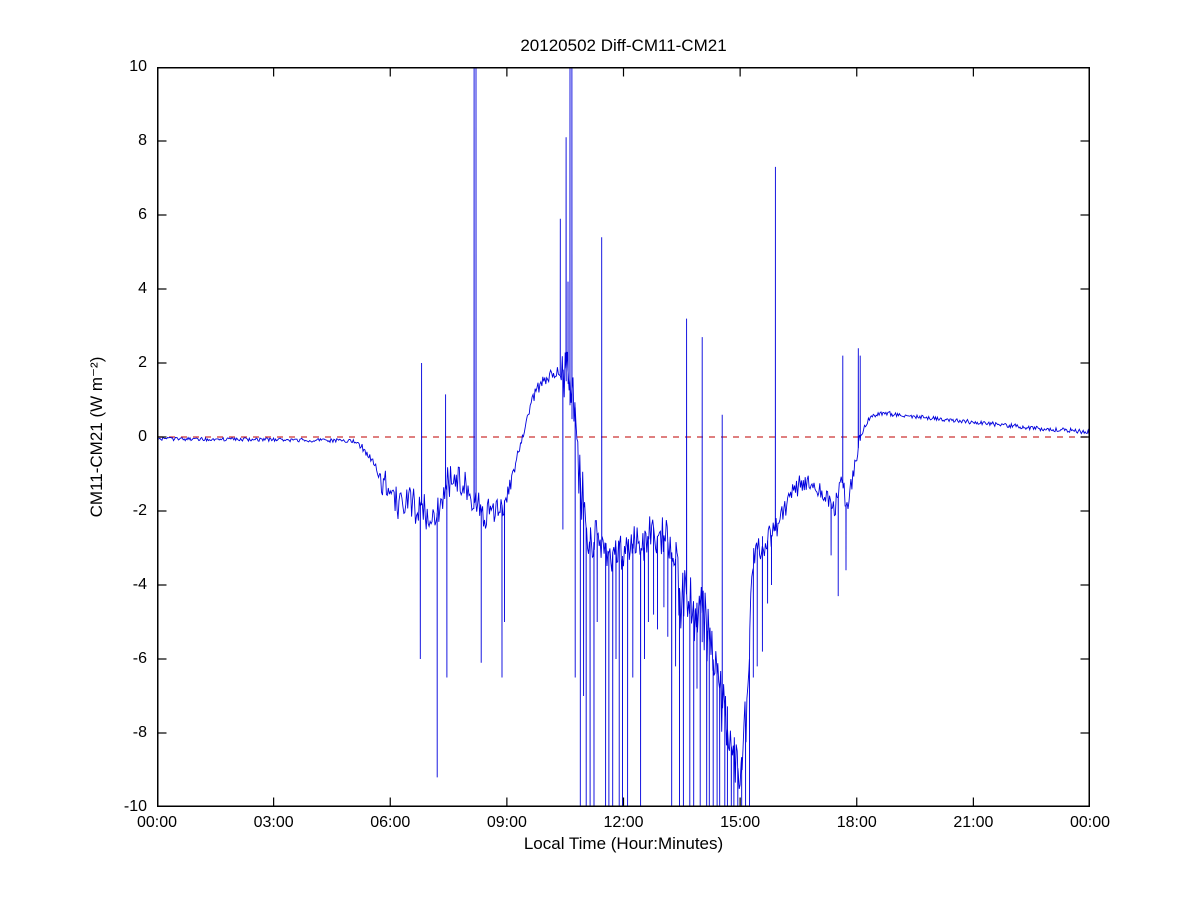  I want to click on x-tick-label: 18:00, so click(856, 822).